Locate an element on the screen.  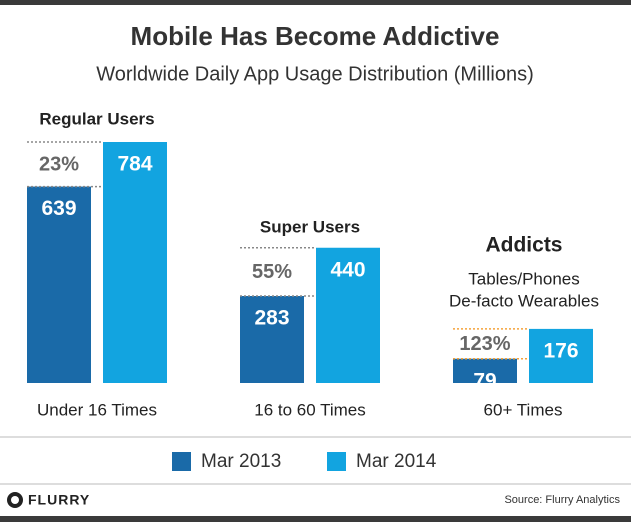
legend-label: Mar 2014 is located at coordinates (396, 461).